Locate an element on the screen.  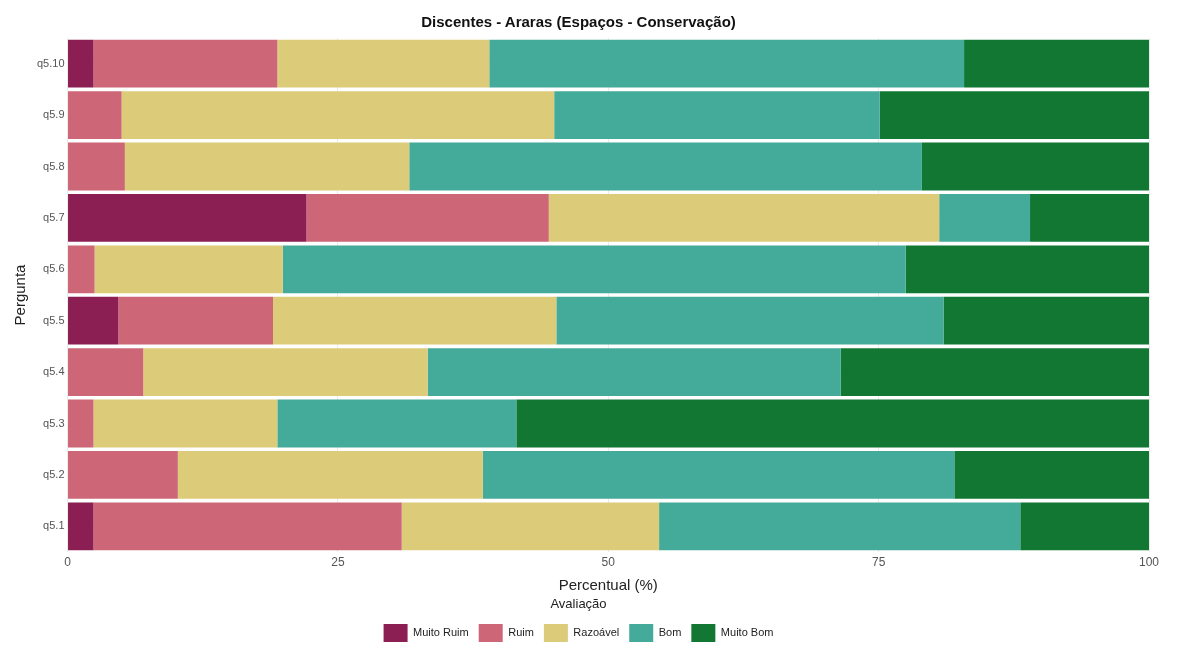
y-tick-label: q5.6 is located at coordinates (54, 268).